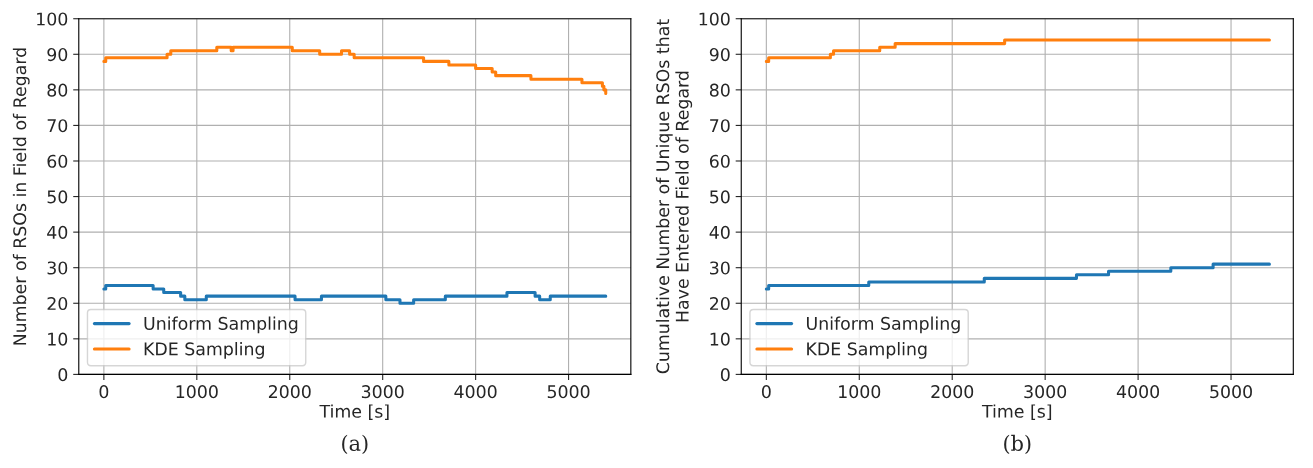 The height and width of the screenshot is (468, 1313). What do you see at coordinates (21, 196) in the screenshot?
I see `y-axis-title: Number of RSOs in Field of Regard` at bounding box center [21, 196].